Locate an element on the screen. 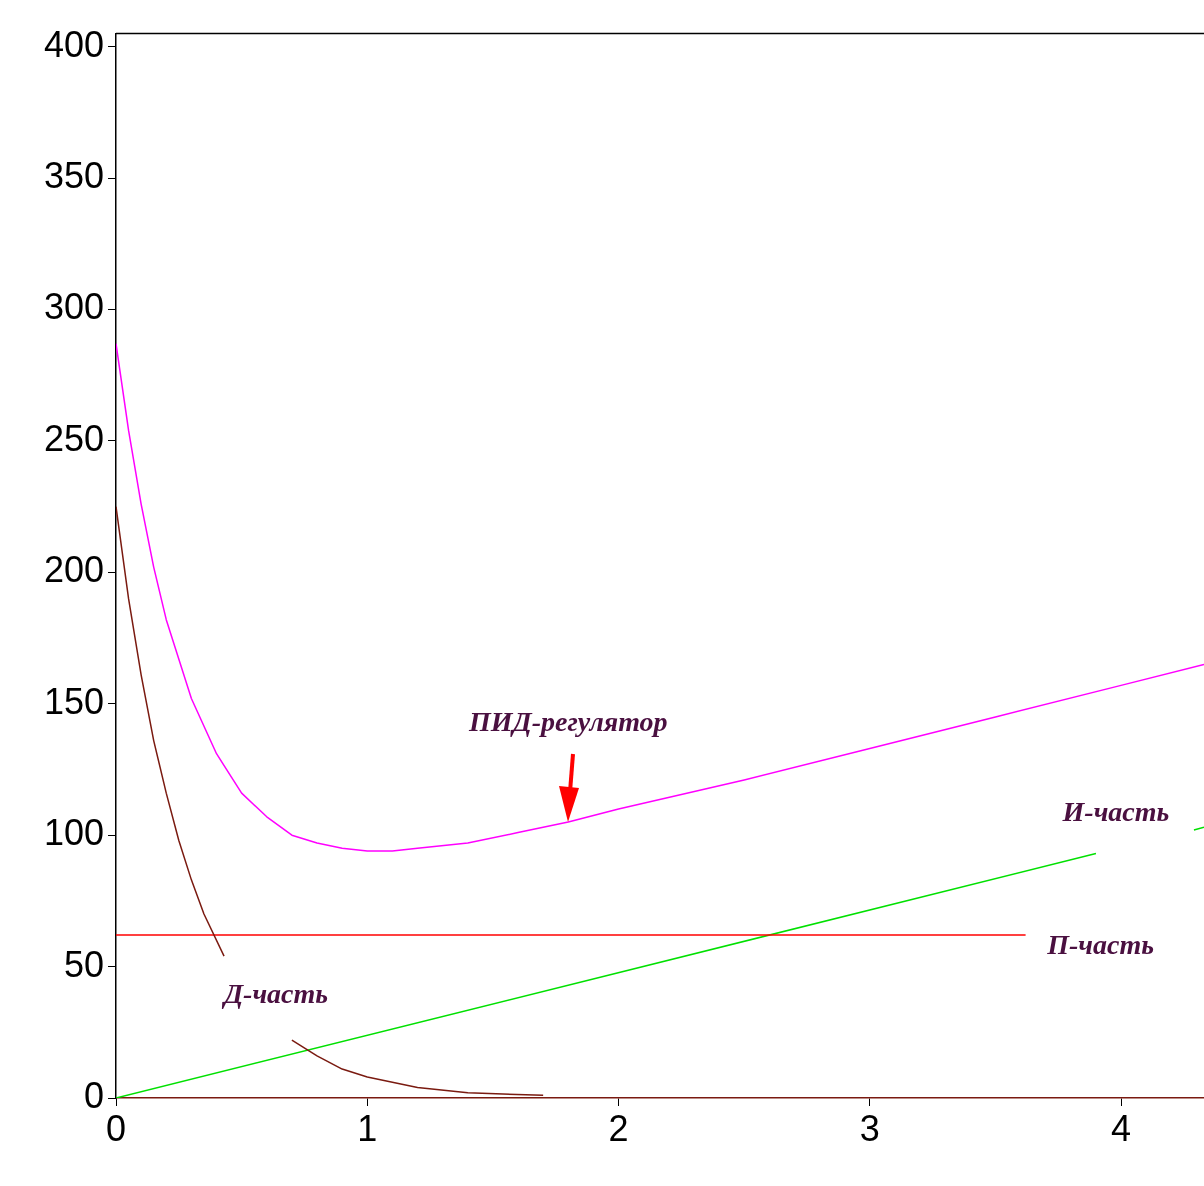 The width and height of the screenshot is (1204, 1186). y-tick-label: 400 is located at coordinates (73, 44).